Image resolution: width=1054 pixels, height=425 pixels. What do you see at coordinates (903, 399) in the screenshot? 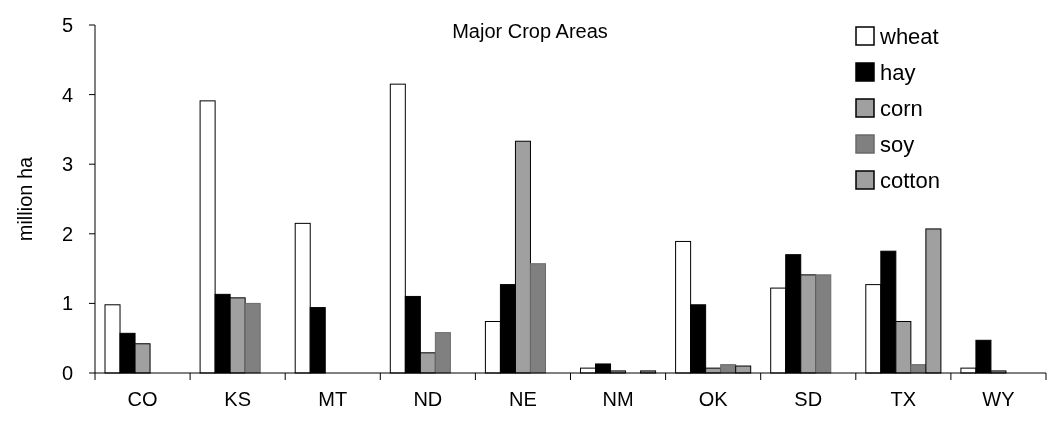
I see `x-tick-label: TX` at bounding box center [903, 399].